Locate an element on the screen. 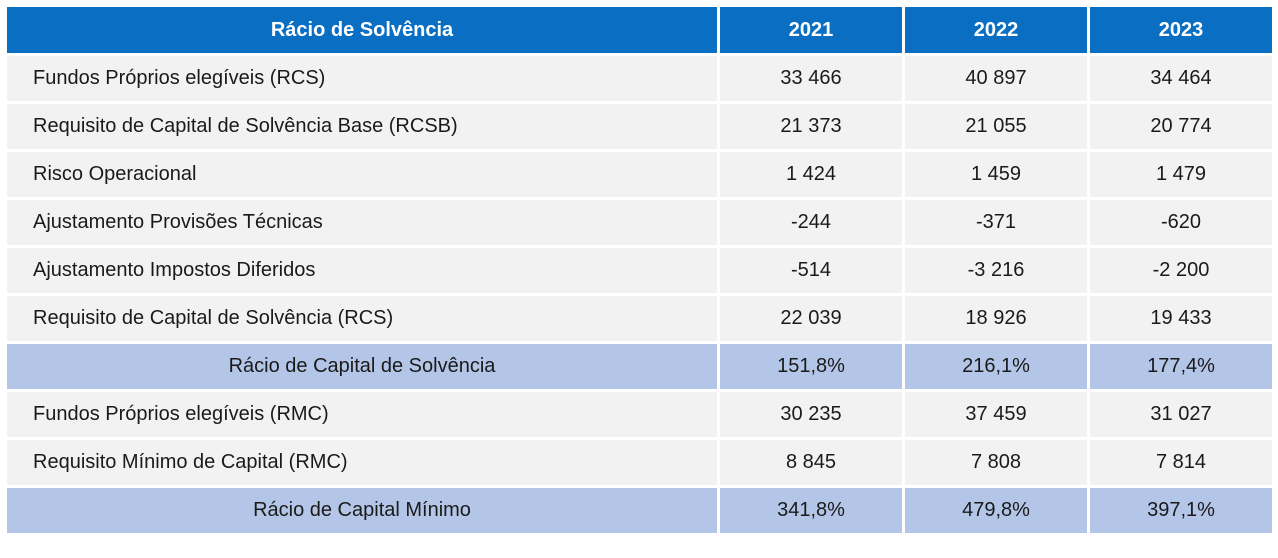 This screenshot has width=1278, height=558. row-value-2023: 20 774 is located at coordinates (1181, 126).